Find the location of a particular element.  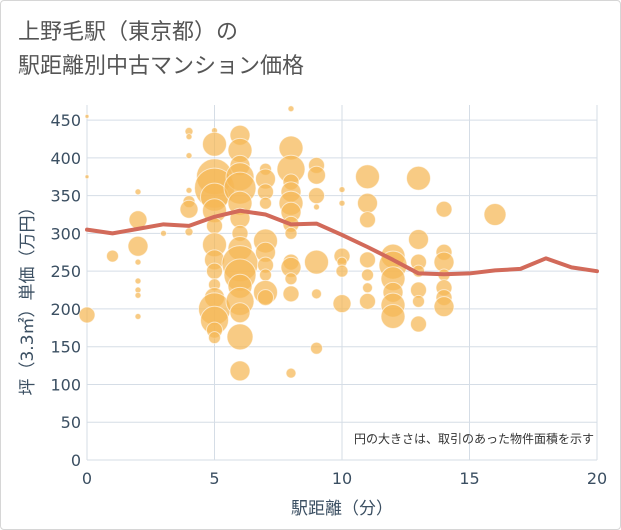

x-tick-label: 0 is located at coordinates (87, 478).